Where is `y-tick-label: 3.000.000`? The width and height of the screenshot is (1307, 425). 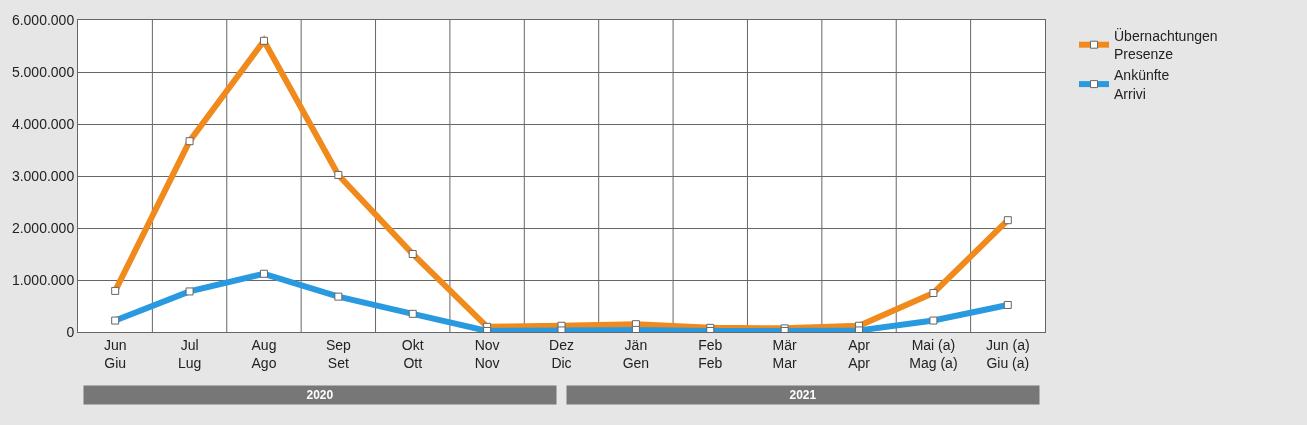
y-tick-label: 3.000.000 is located at coordinates (43, 175).